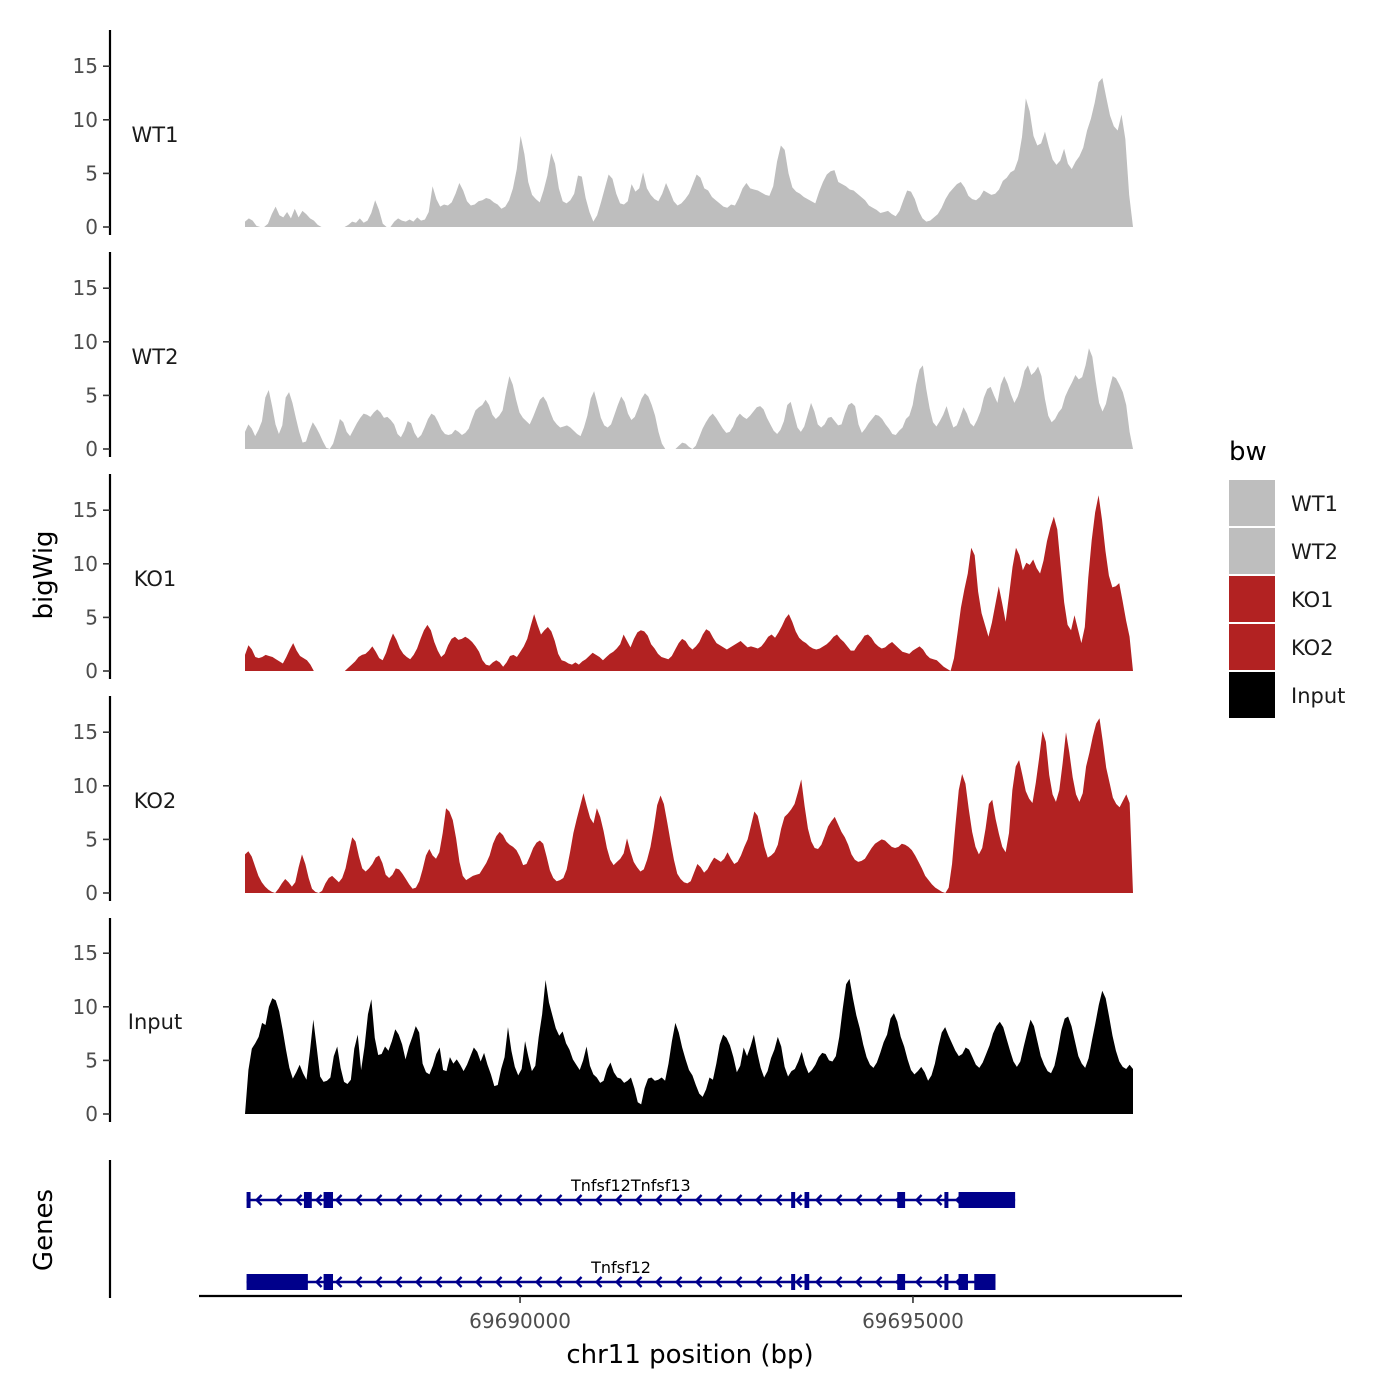 This screenshot has width=1400, height=1400. What do you see at coordinates (689, 583) in the screenshot?
I see `signal-area-ko1` at bounding box center [689, 583].